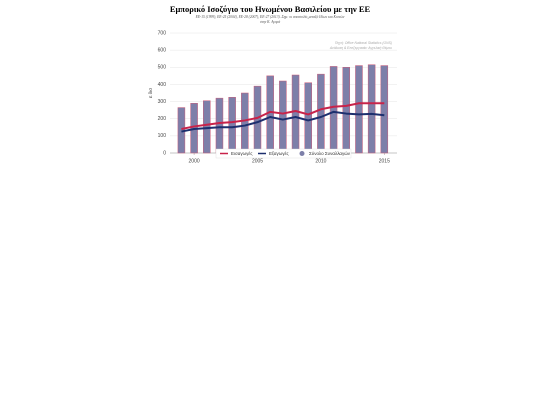 The image size is (540, 405). Describe the element at coordinates (162, 85) in the screenshot. I see `y-tick-label: 400` at that location.